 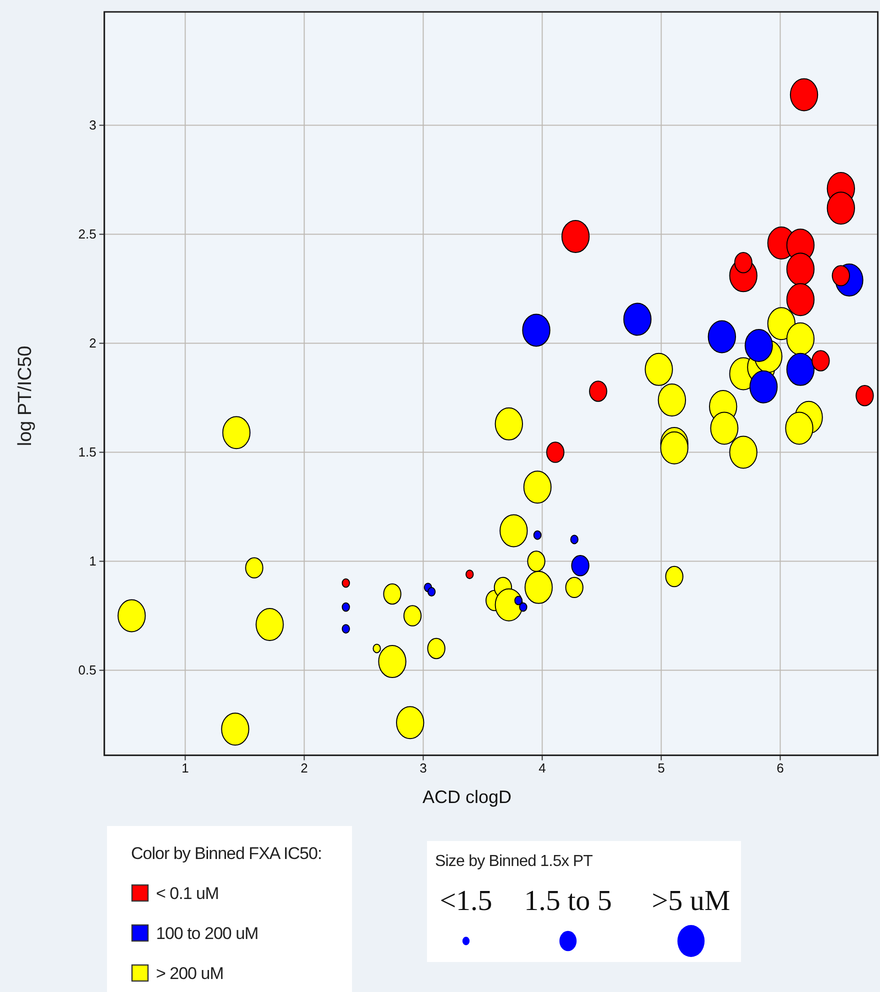 I want to click on x-tick-label: 4, so click(x=542, y=768).